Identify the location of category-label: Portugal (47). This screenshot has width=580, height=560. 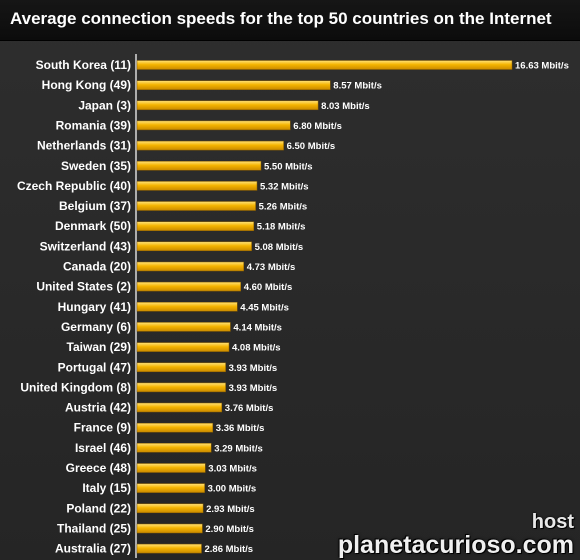
(94, 367).